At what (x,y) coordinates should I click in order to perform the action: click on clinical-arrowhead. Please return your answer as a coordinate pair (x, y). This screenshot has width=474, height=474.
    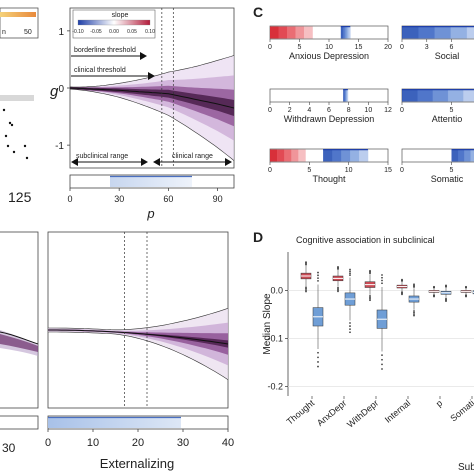
    Looking at the image, I should click on (151, 76).